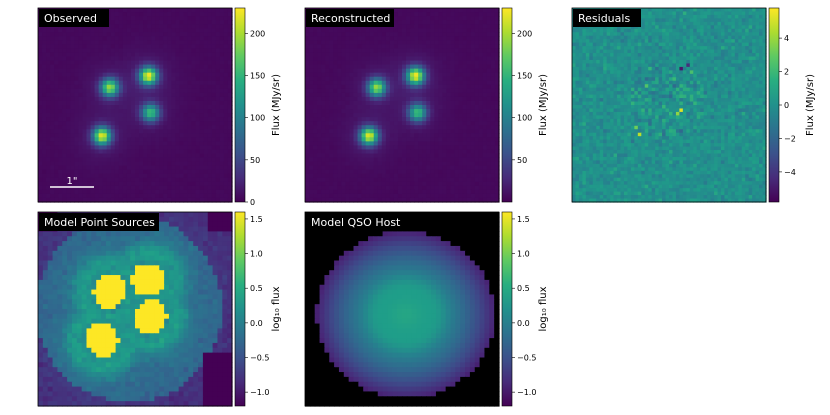 This screenshot has width=830, height=415. I want to click on colorbar-tick-label: 2, so click(786, 72).